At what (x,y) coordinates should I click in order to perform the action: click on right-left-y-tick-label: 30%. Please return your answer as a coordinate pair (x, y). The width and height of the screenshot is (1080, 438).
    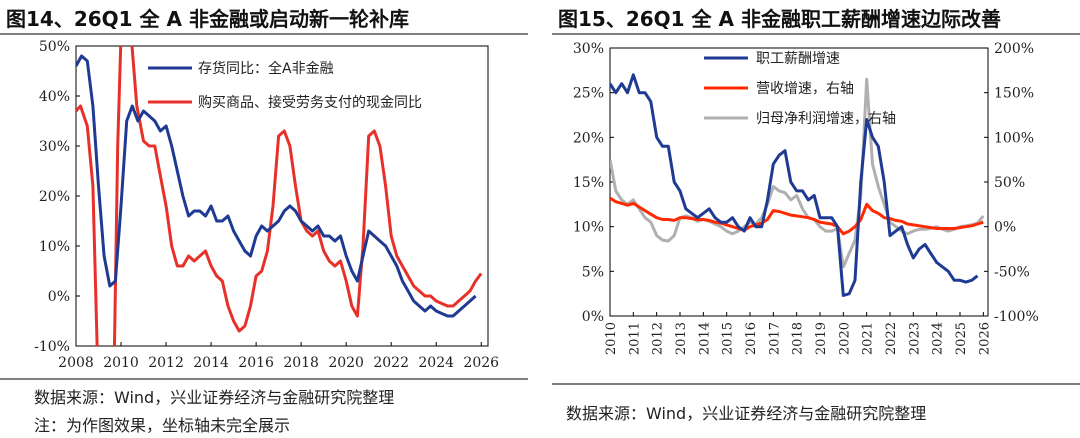
    Looking at the image, I should click on (588, 49).